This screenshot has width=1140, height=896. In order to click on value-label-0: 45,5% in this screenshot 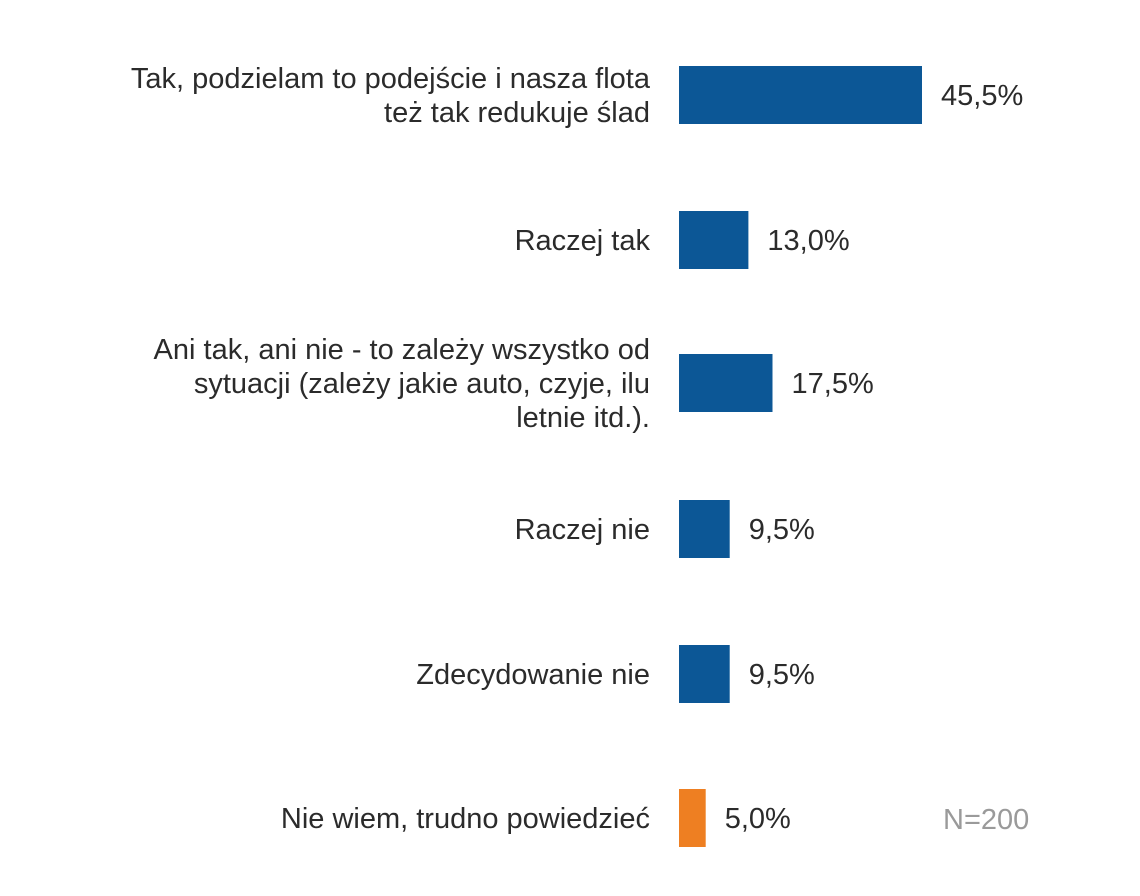, I will do `click(982, 96)`.